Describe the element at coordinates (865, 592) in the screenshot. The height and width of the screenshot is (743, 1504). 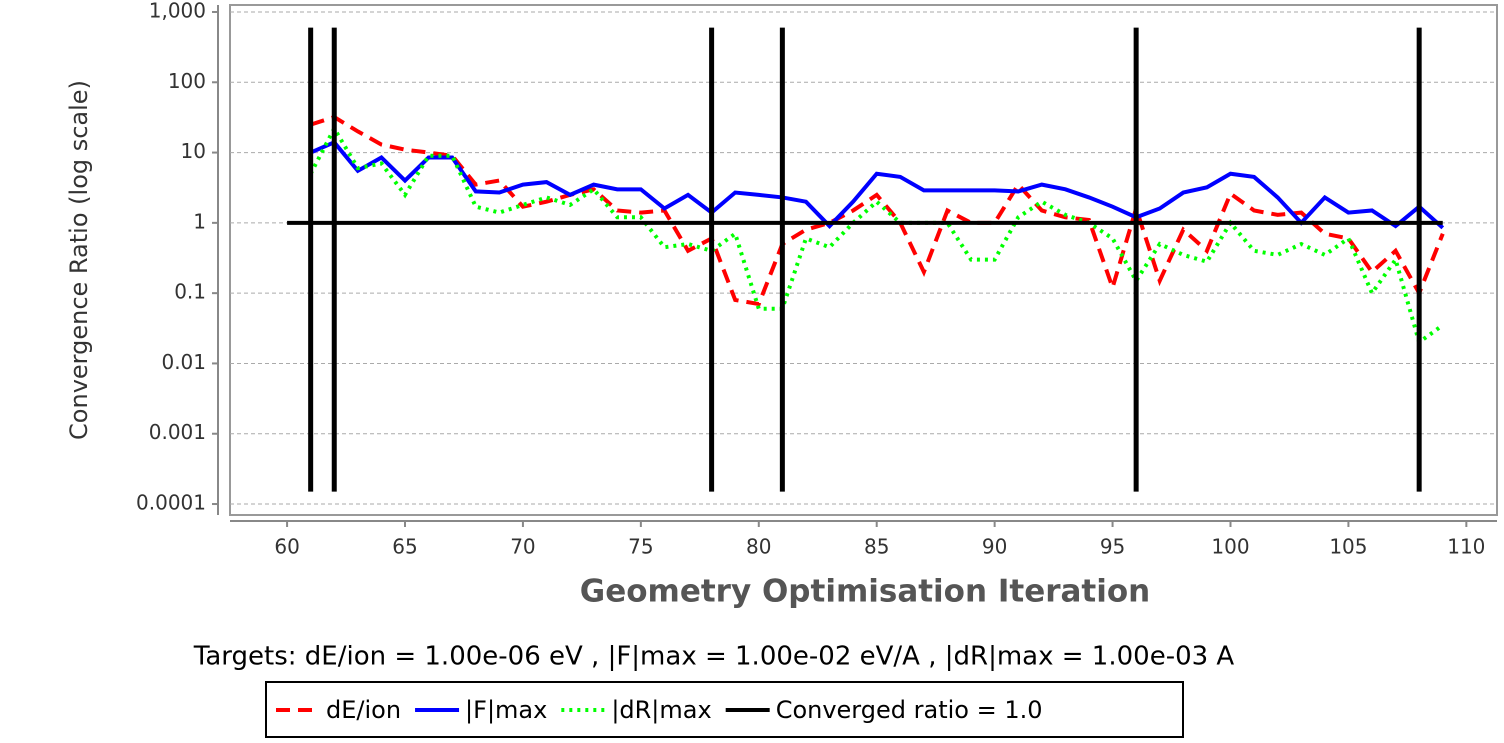
I see `x-axis-label: Geometry Optimisation Iteration` at that location.